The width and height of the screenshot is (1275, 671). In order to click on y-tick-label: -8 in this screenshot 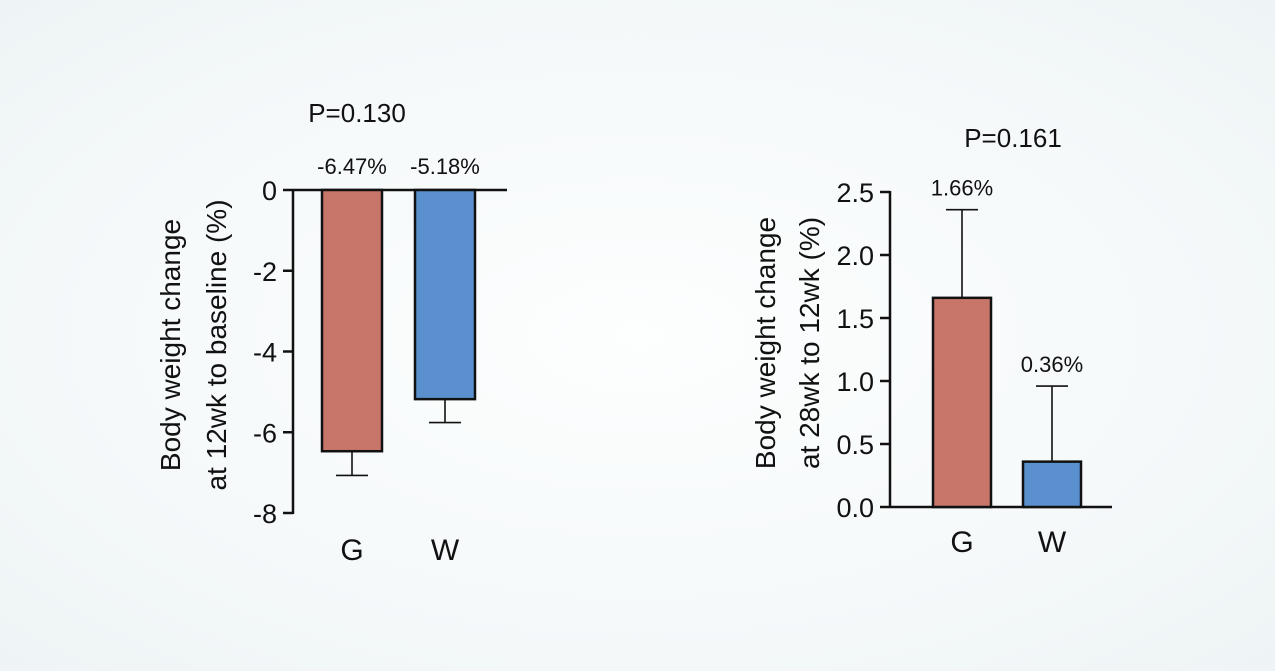, I will do `click(265, 514)`.